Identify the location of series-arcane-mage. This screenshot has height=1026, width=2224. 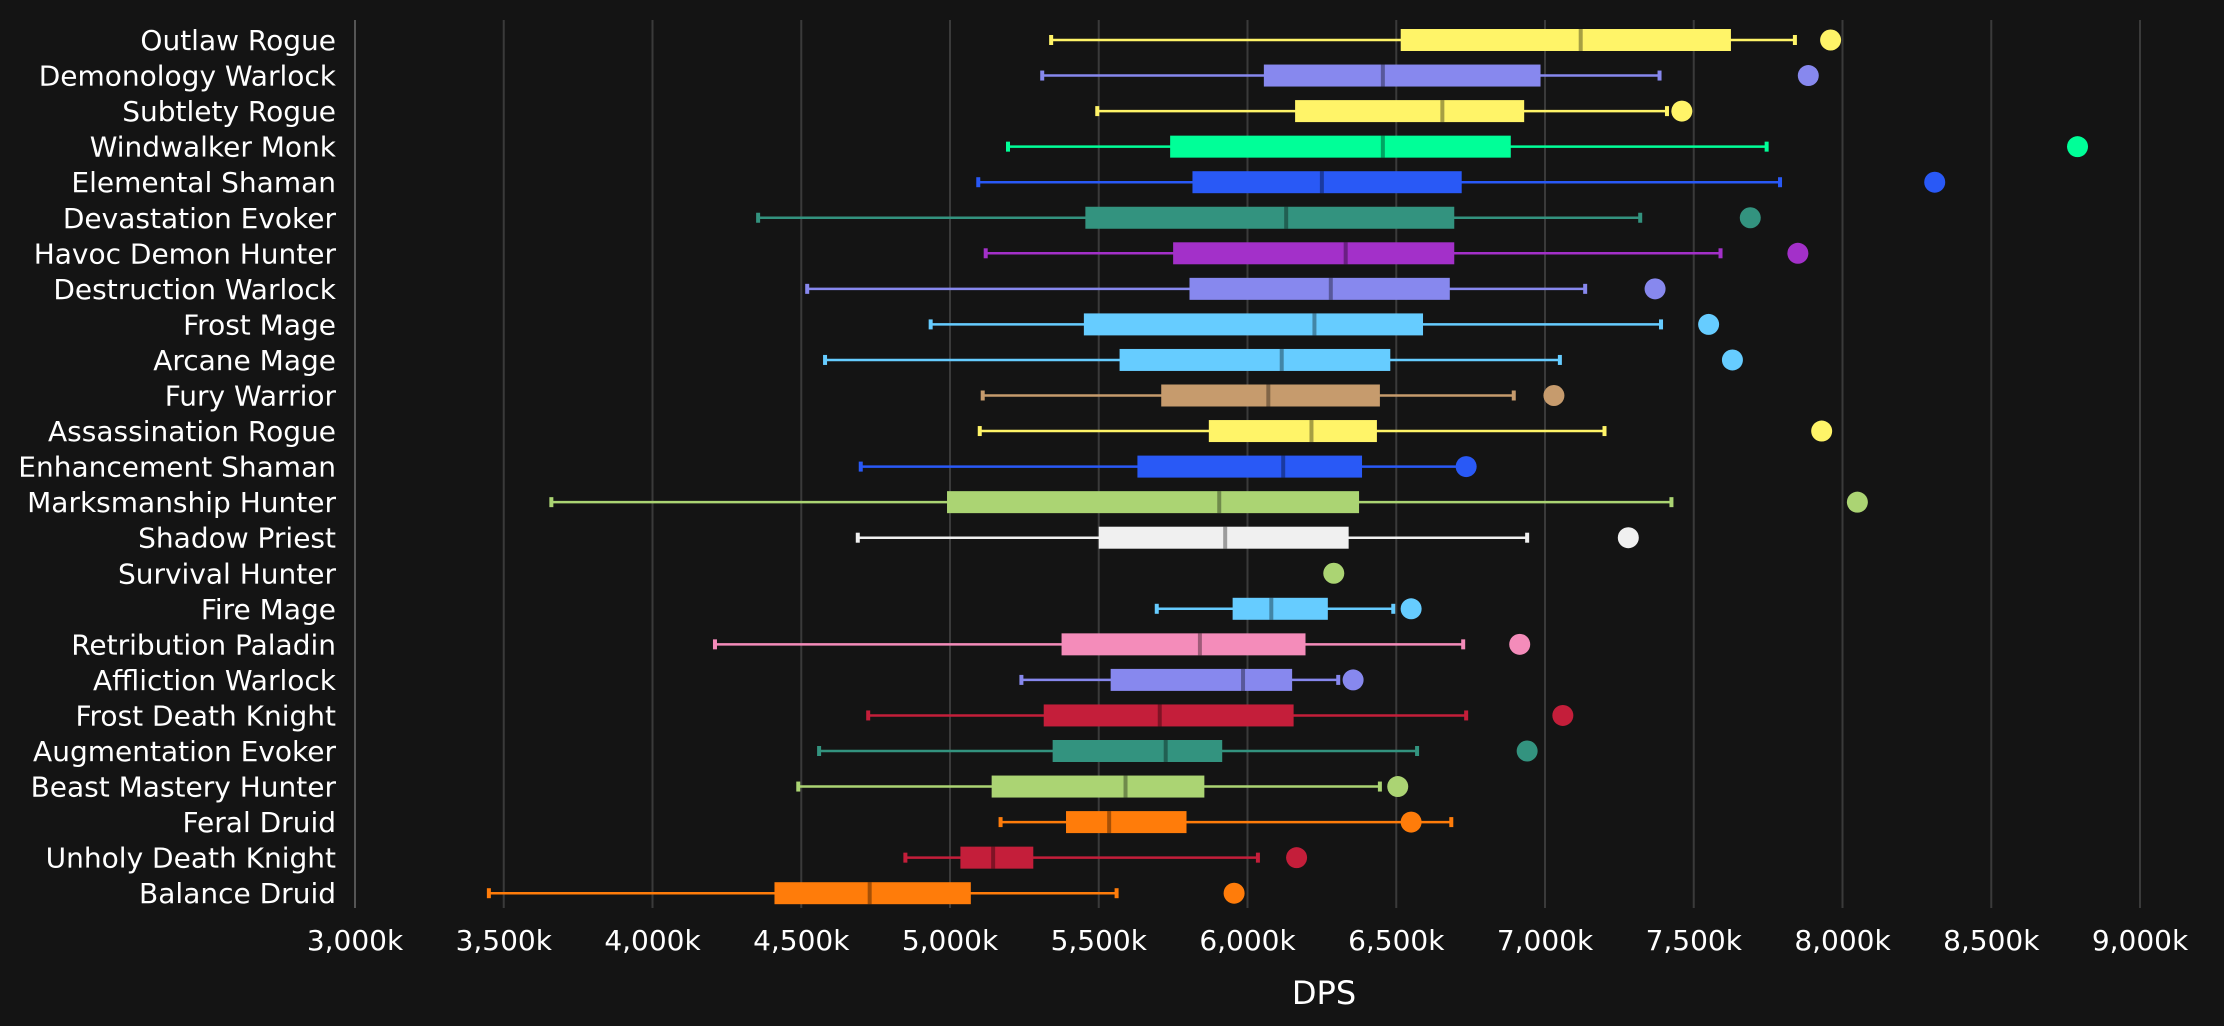
(1283, 359).